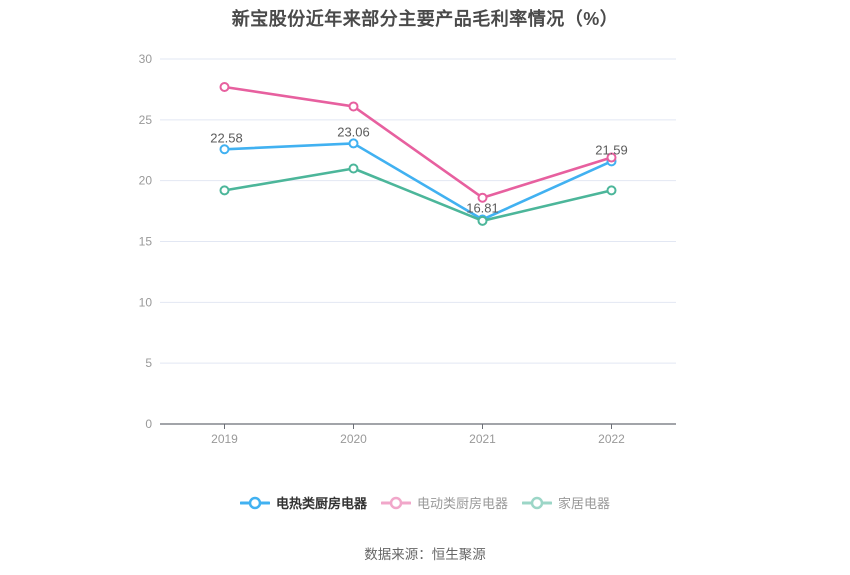  What do you see at coordinates (584, 503) in the screenshot?
I see `legend-label: 家居电器` at bounding box center [584, 503].